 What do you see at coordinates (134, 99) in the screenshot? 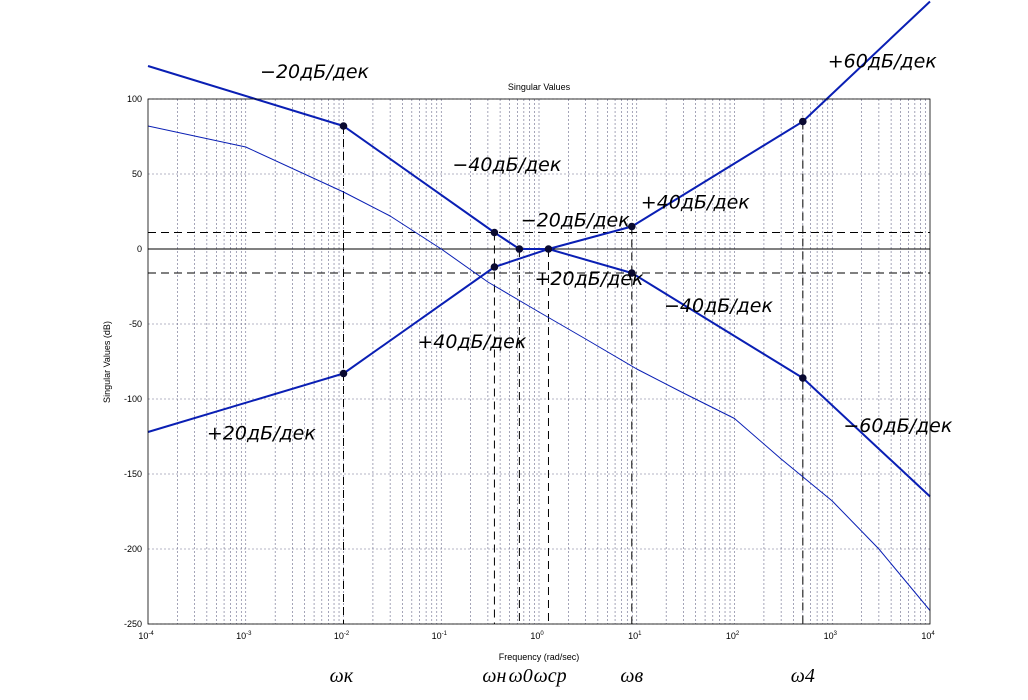
I see `y-tick-label: 100` at bounding box center [134, 99].